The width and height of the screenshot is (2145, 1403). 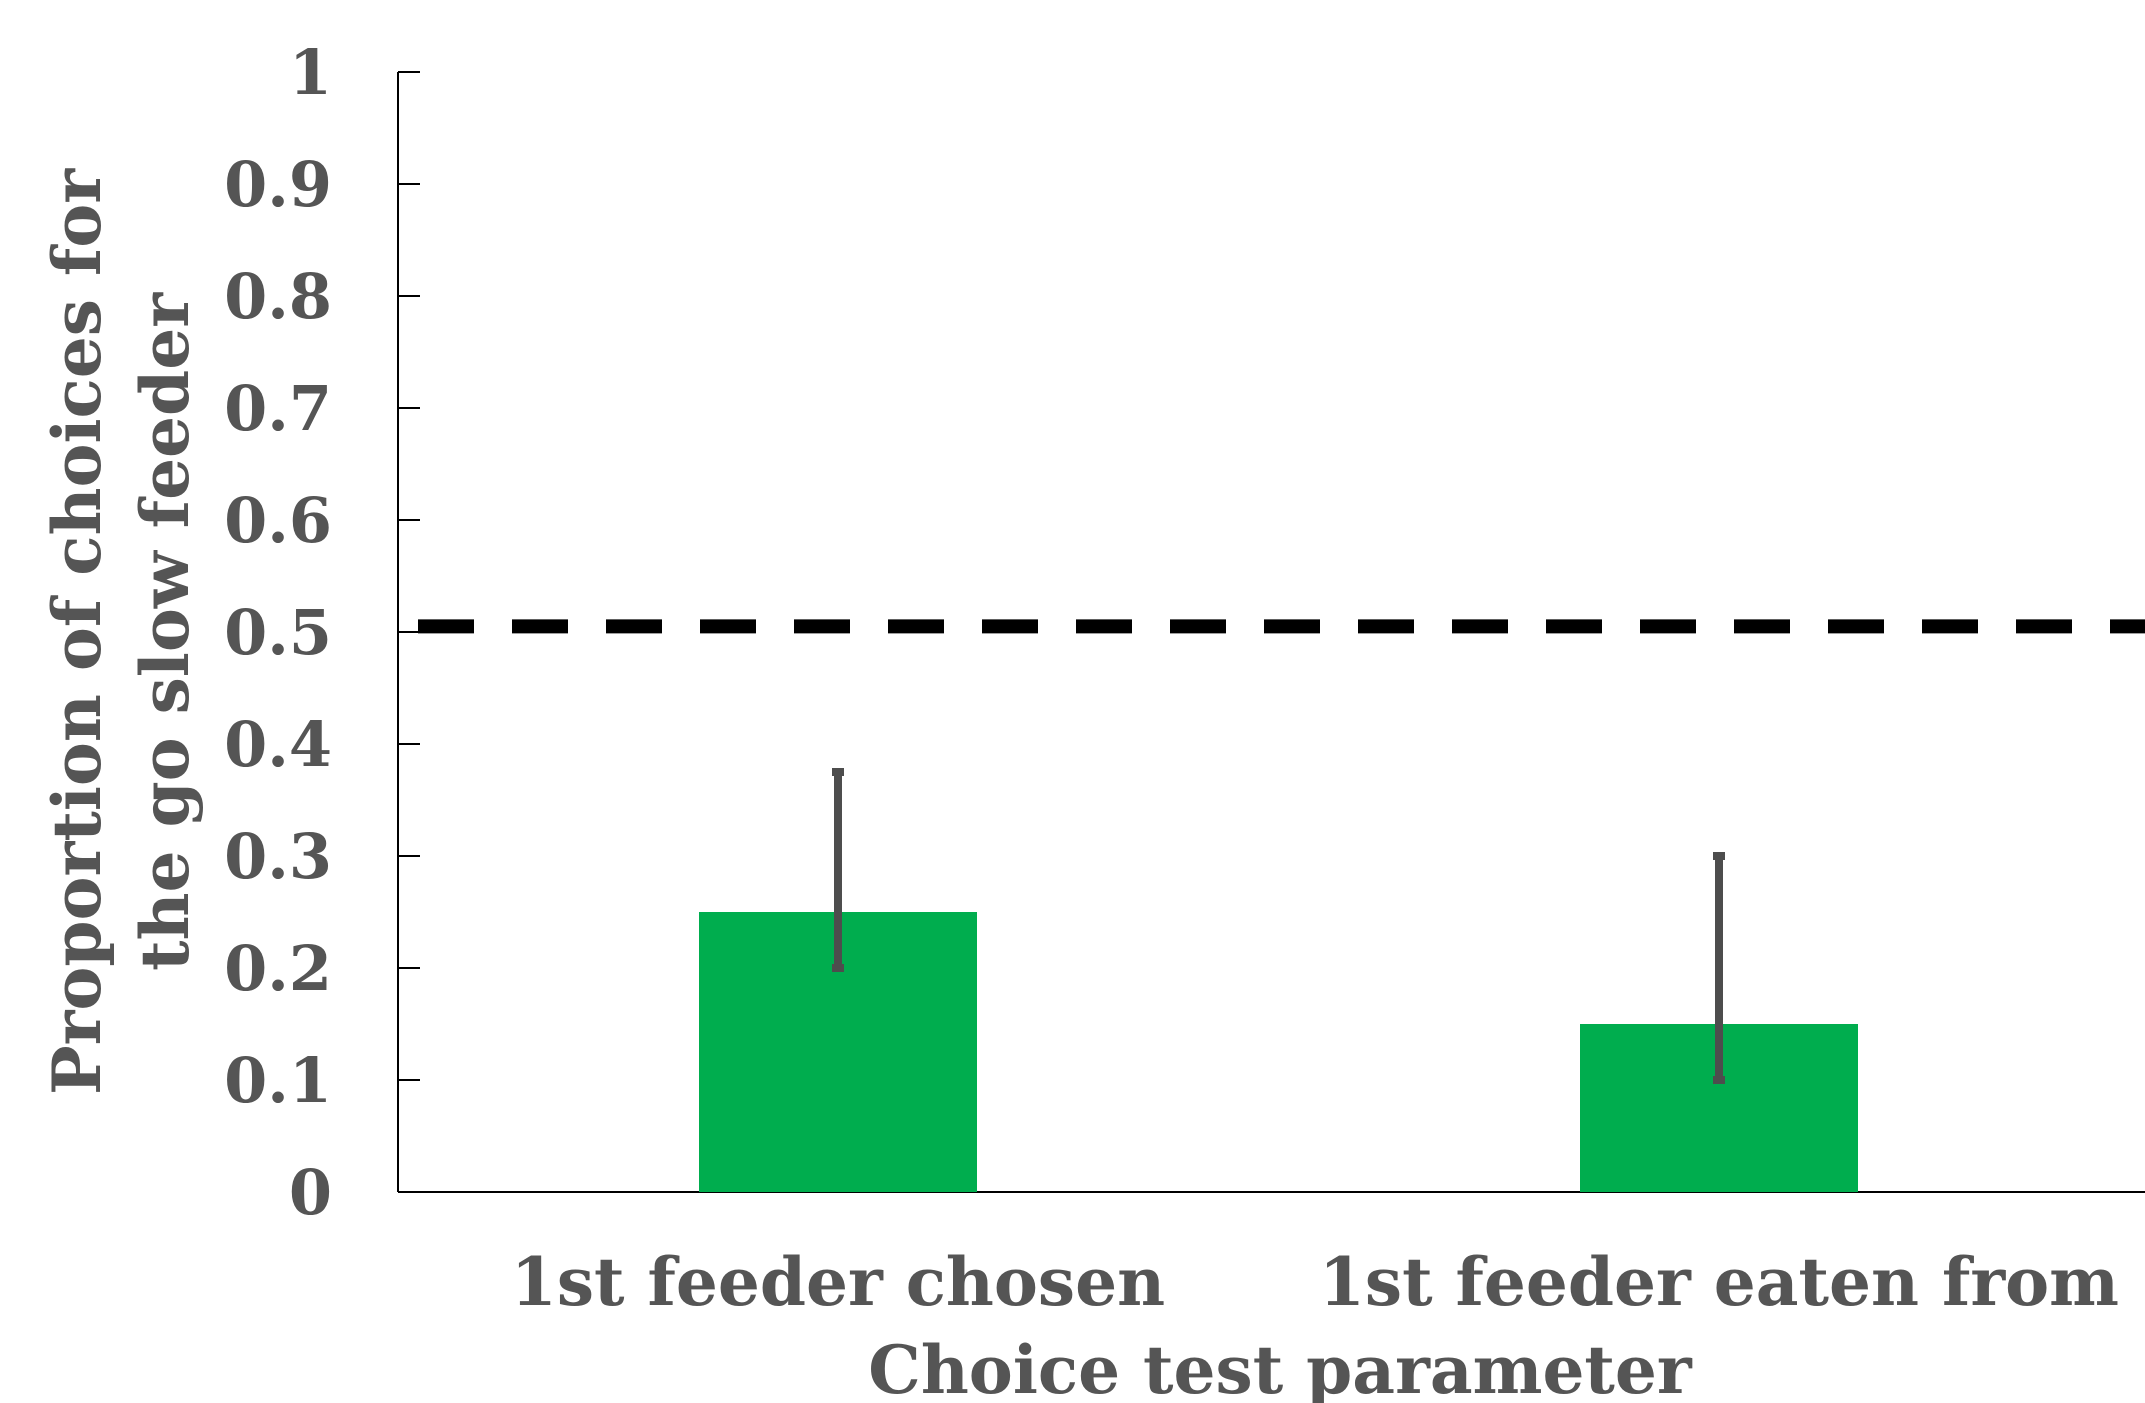 I want to click on y-tick-label: 0.9, so click(x=278, y=184).